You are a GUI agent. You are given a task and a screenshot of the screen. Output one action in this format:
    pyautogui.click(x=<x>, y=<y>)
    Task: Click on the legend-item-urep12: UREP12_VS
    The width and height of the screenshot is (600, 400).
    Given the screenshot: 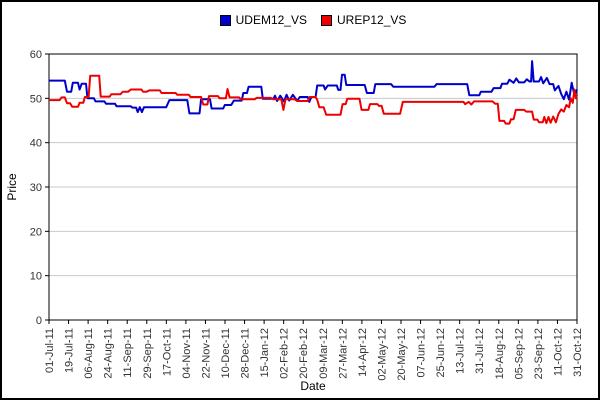 What is the action you would take?
    pyautogui.click(x=363, y=20)
    